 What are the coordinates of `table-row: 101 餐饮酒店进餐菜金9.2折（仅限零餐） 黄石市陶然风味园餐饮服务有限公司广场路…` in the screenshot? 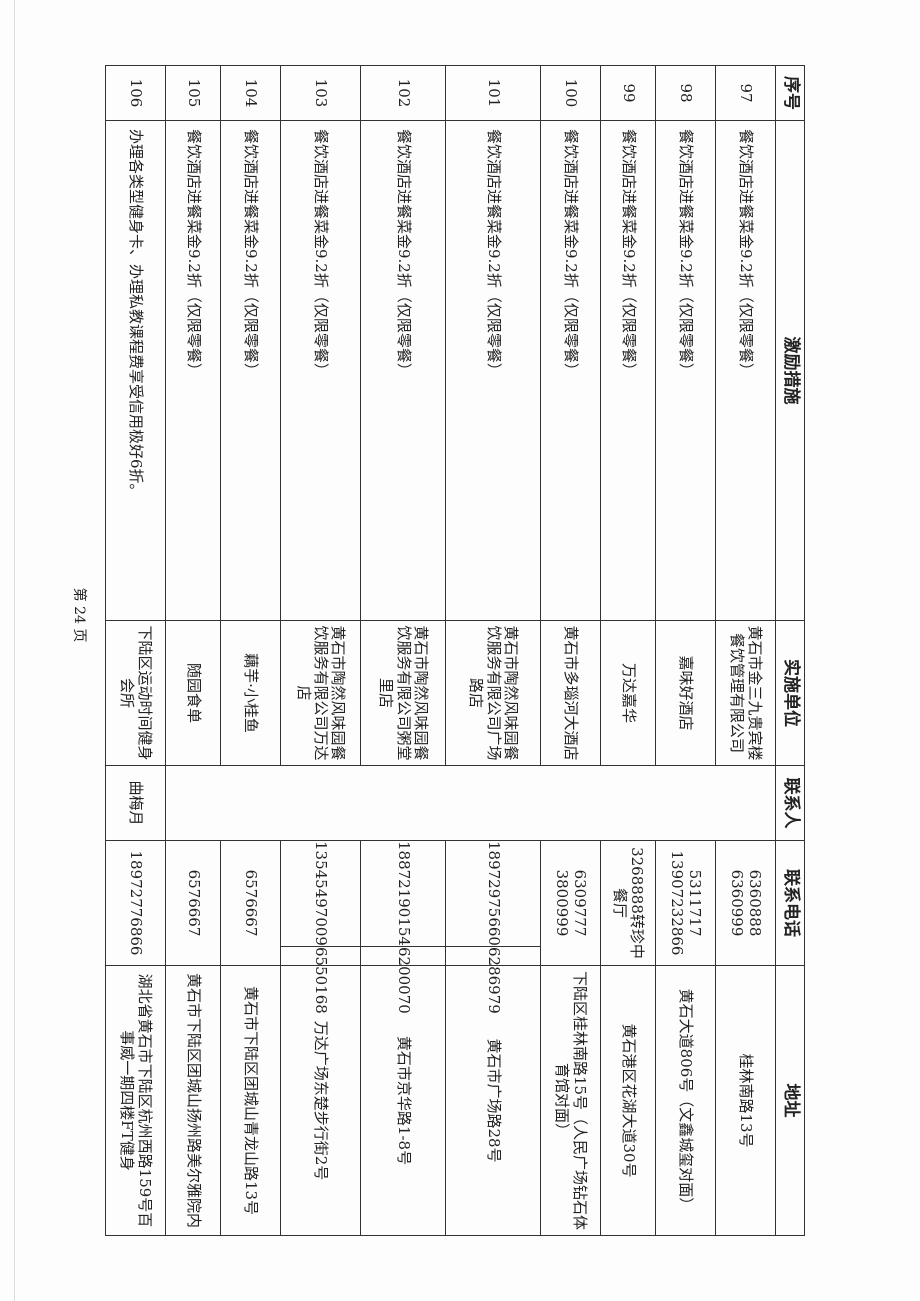 It's located at (493, 650).